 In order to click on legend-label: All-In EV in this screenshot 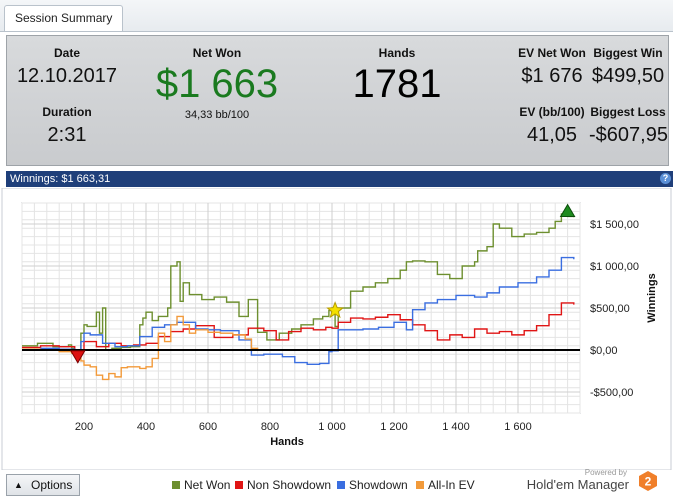, I will do `click(451, 485)`.